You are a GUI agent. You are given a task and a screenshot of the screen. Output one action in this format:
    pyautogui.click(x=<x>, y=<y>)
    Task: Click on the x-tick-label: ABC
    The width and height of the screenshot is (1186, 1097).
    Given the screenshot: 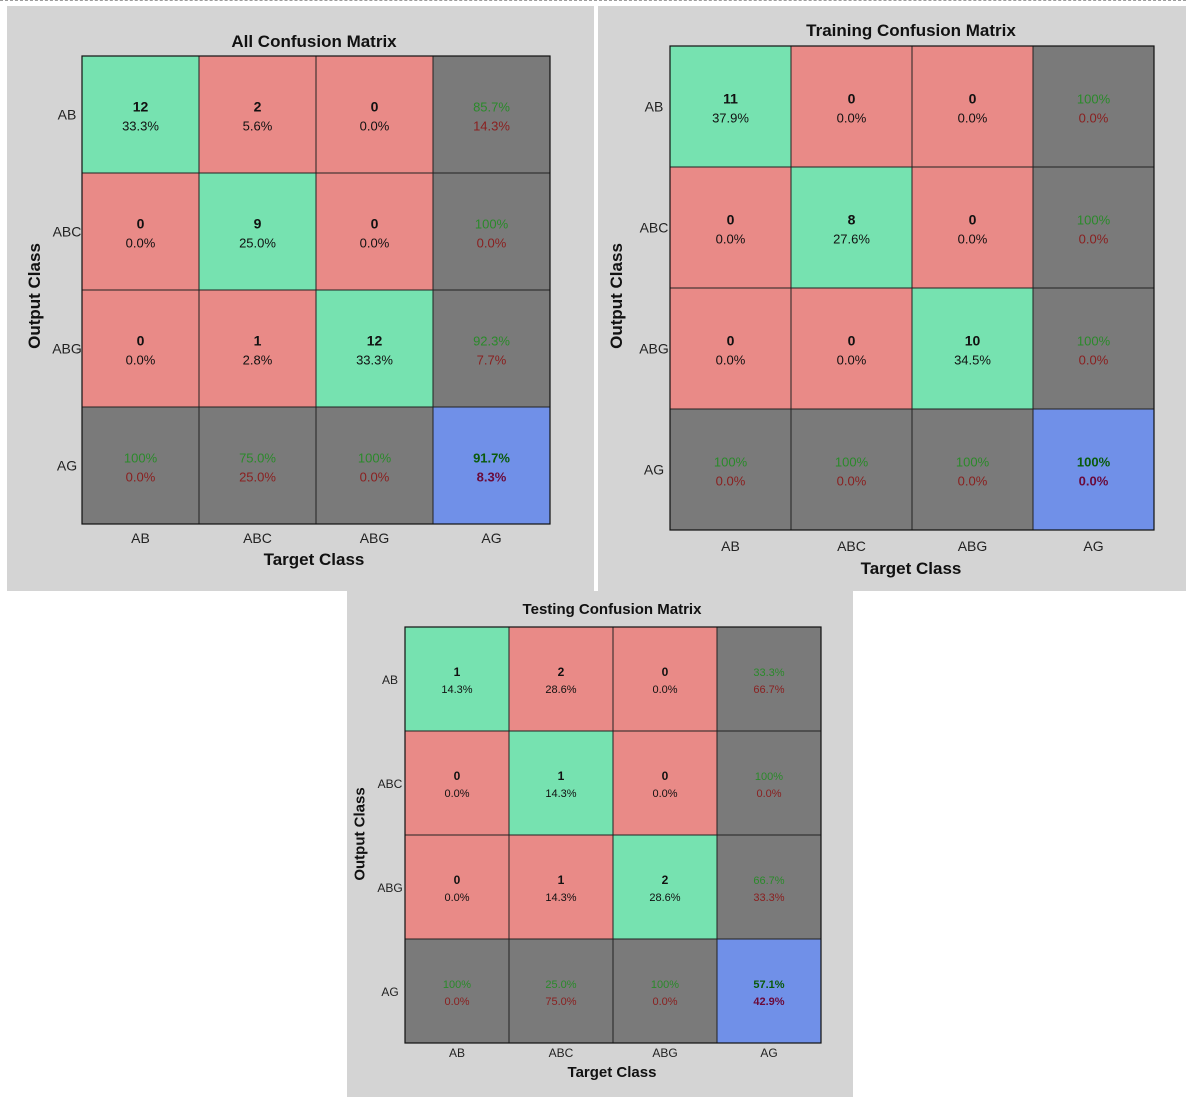 What is the action you would take?
    pyautogui.click(x=257, y=538)
    